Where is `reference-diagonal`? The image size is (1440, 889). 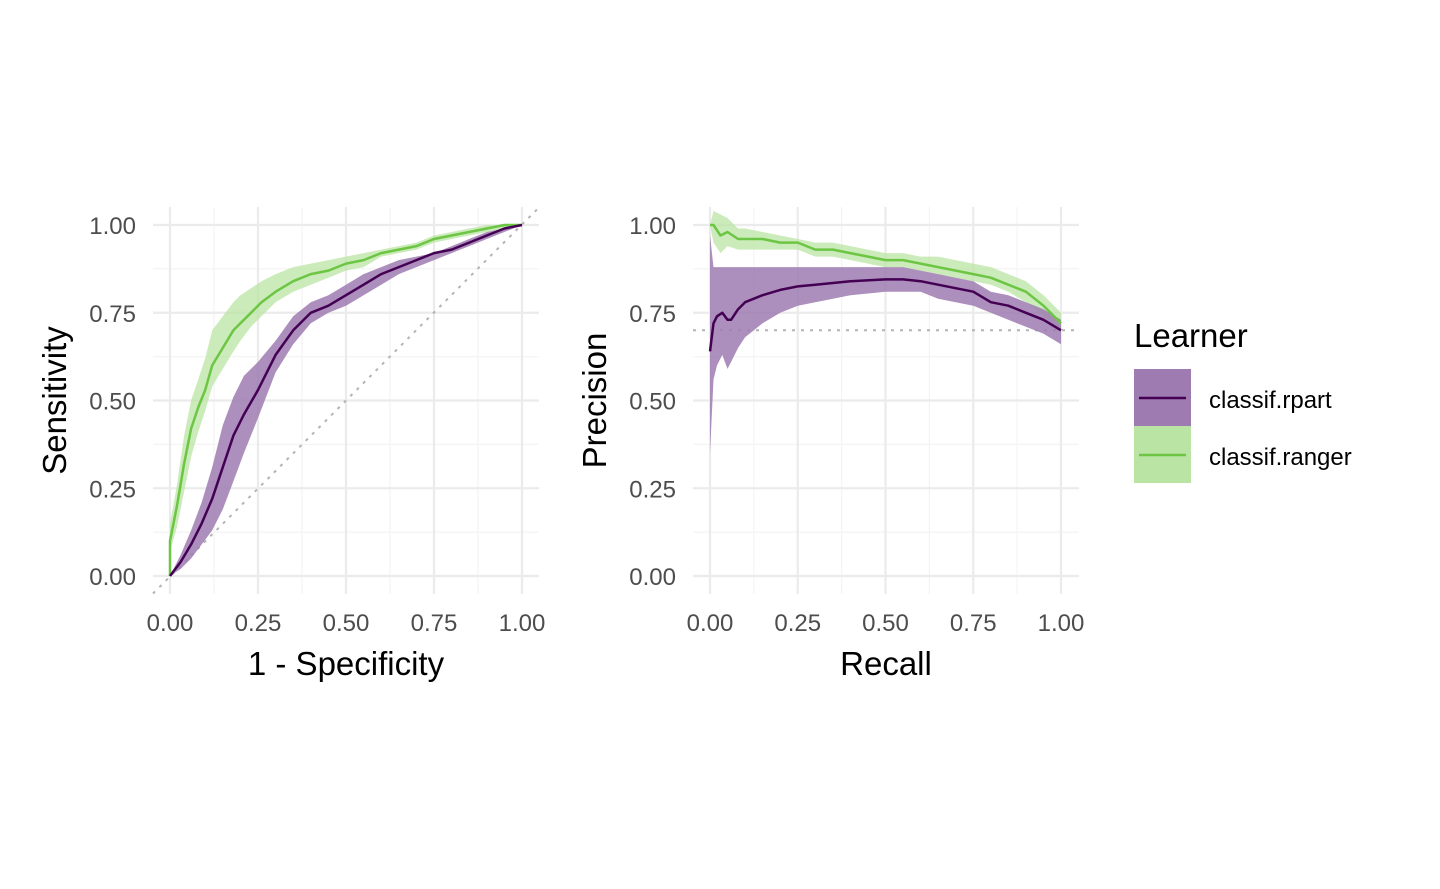 reference-diagonal is located at coordinates (346, 400).